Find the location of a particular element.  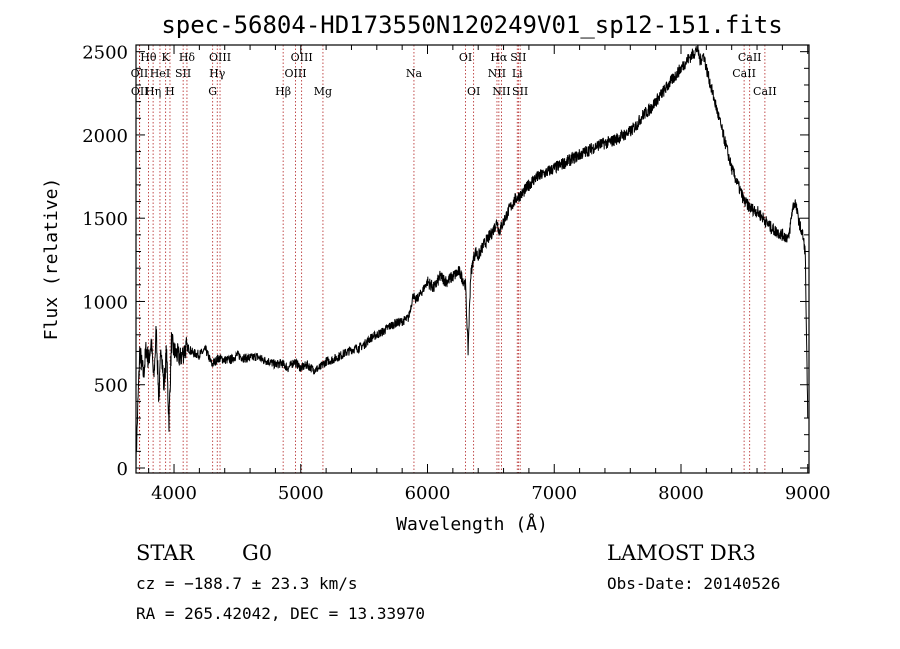

redshift-velocity: cz = −188.7 ± 23.3 km/s is located at coordinates (247, 583).